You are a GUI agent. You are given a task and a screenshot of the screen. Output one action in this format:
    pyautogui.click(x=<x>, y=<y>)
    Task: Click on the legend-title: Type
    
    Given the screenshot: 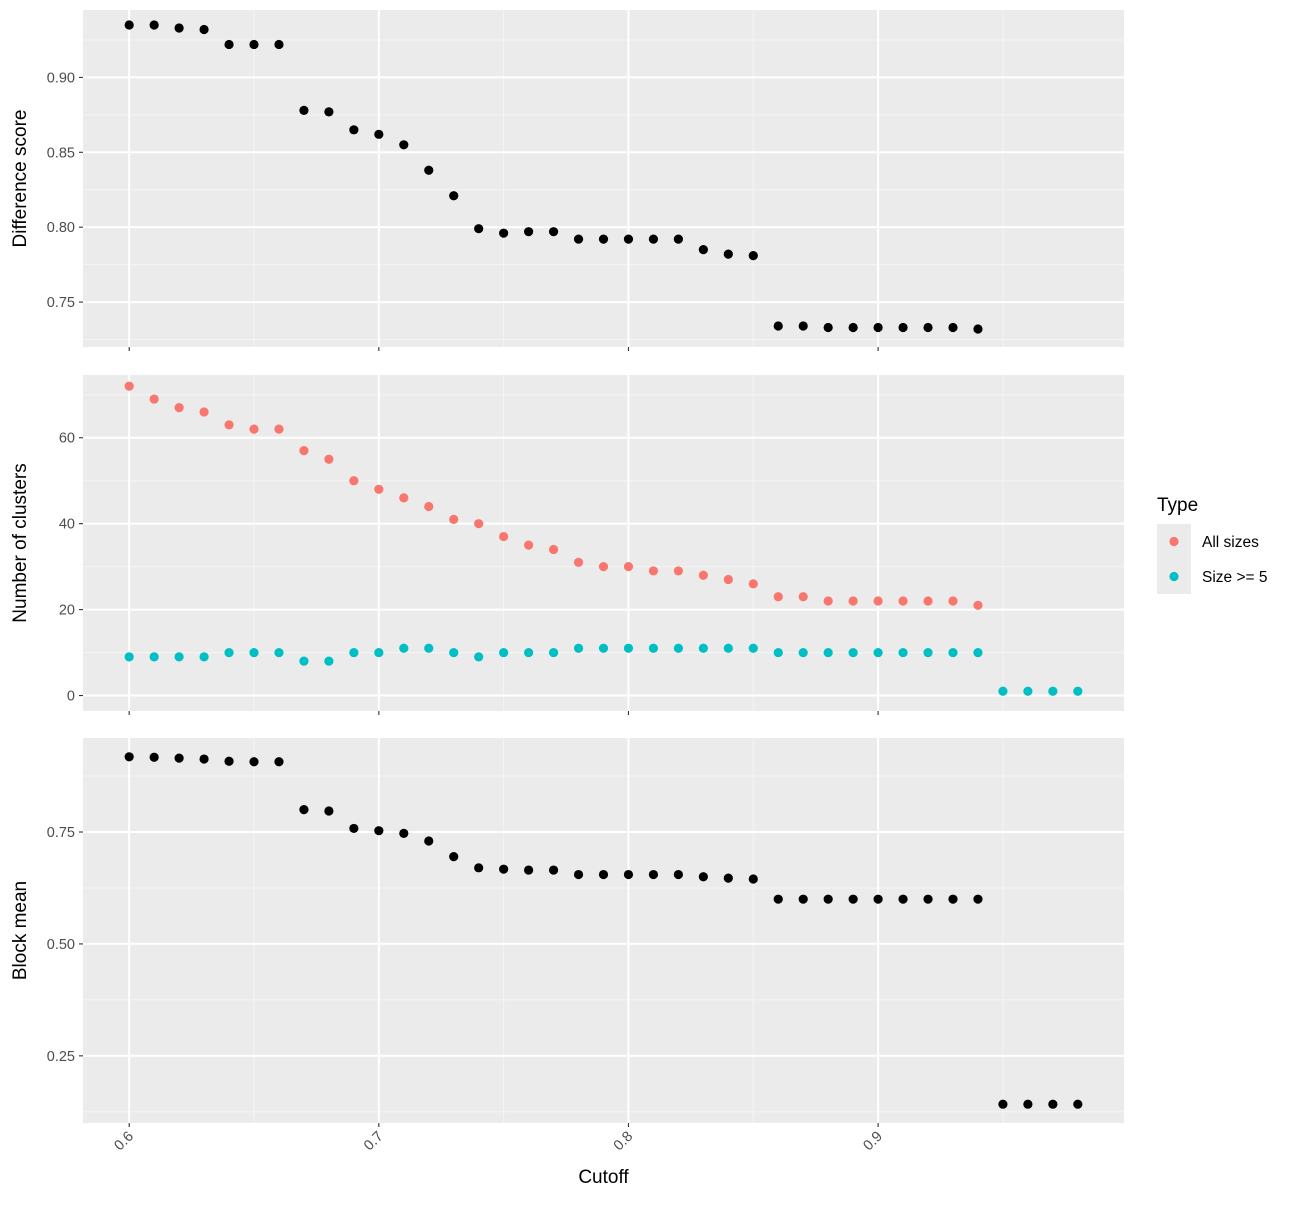 What is the action you would take?
    pyautogui.click(x=1177, y=505)
    